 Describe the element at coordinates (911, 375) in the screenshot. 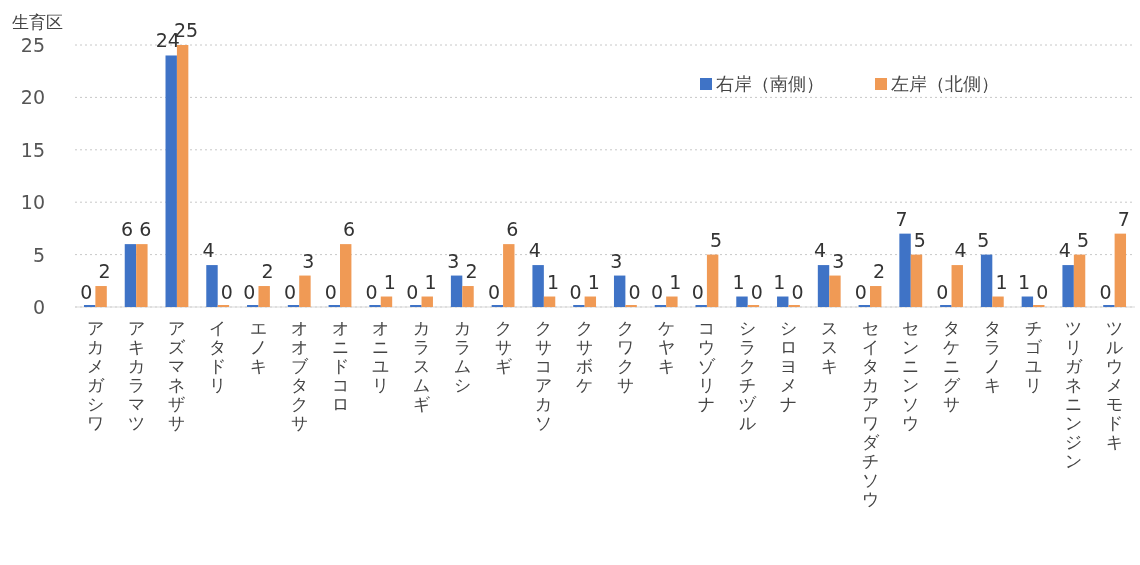

I see `x-tick-label: センニンソウ` at that location.